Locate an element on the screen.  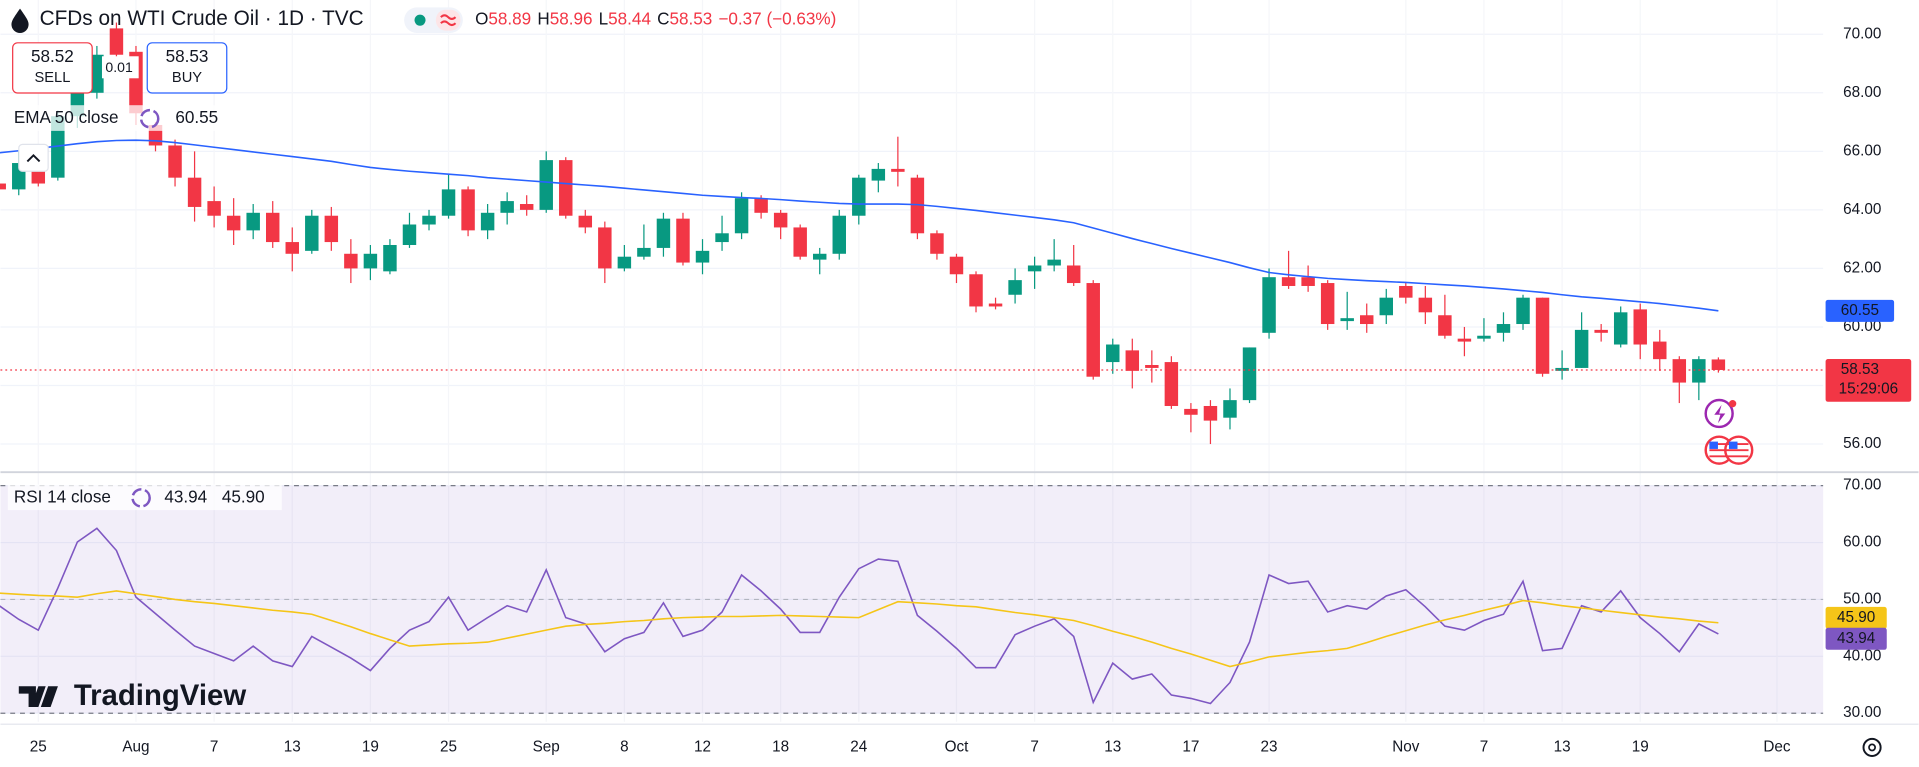
spread: 0.01 is located at coordinates (119, 67).